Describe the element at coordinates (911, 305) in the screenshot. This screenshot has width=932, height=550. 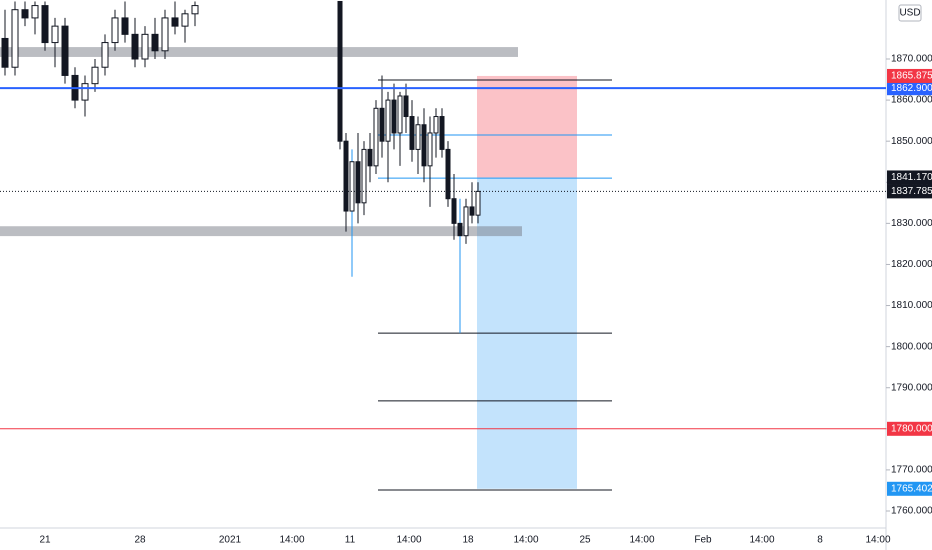
I see `y-tick-label: 1810.000` at that location.